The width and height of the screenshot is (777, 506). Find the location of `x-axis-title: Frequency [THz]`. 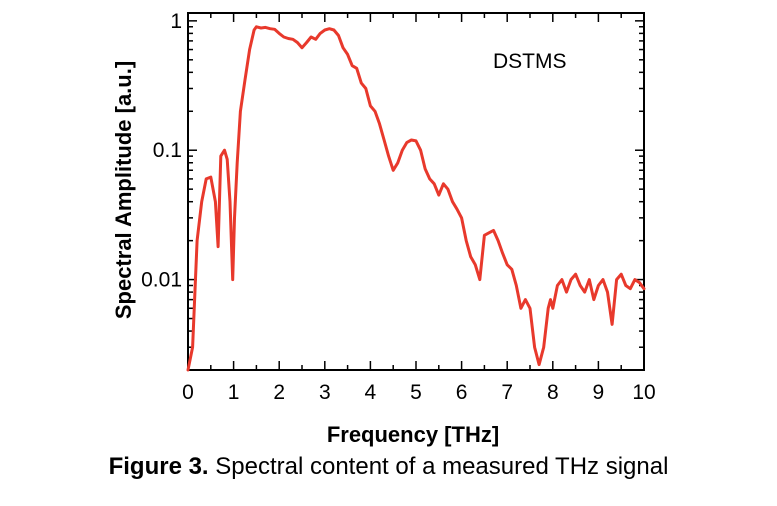

x-axis-title: Frequency [THz] is located at coordinates (413, 434).